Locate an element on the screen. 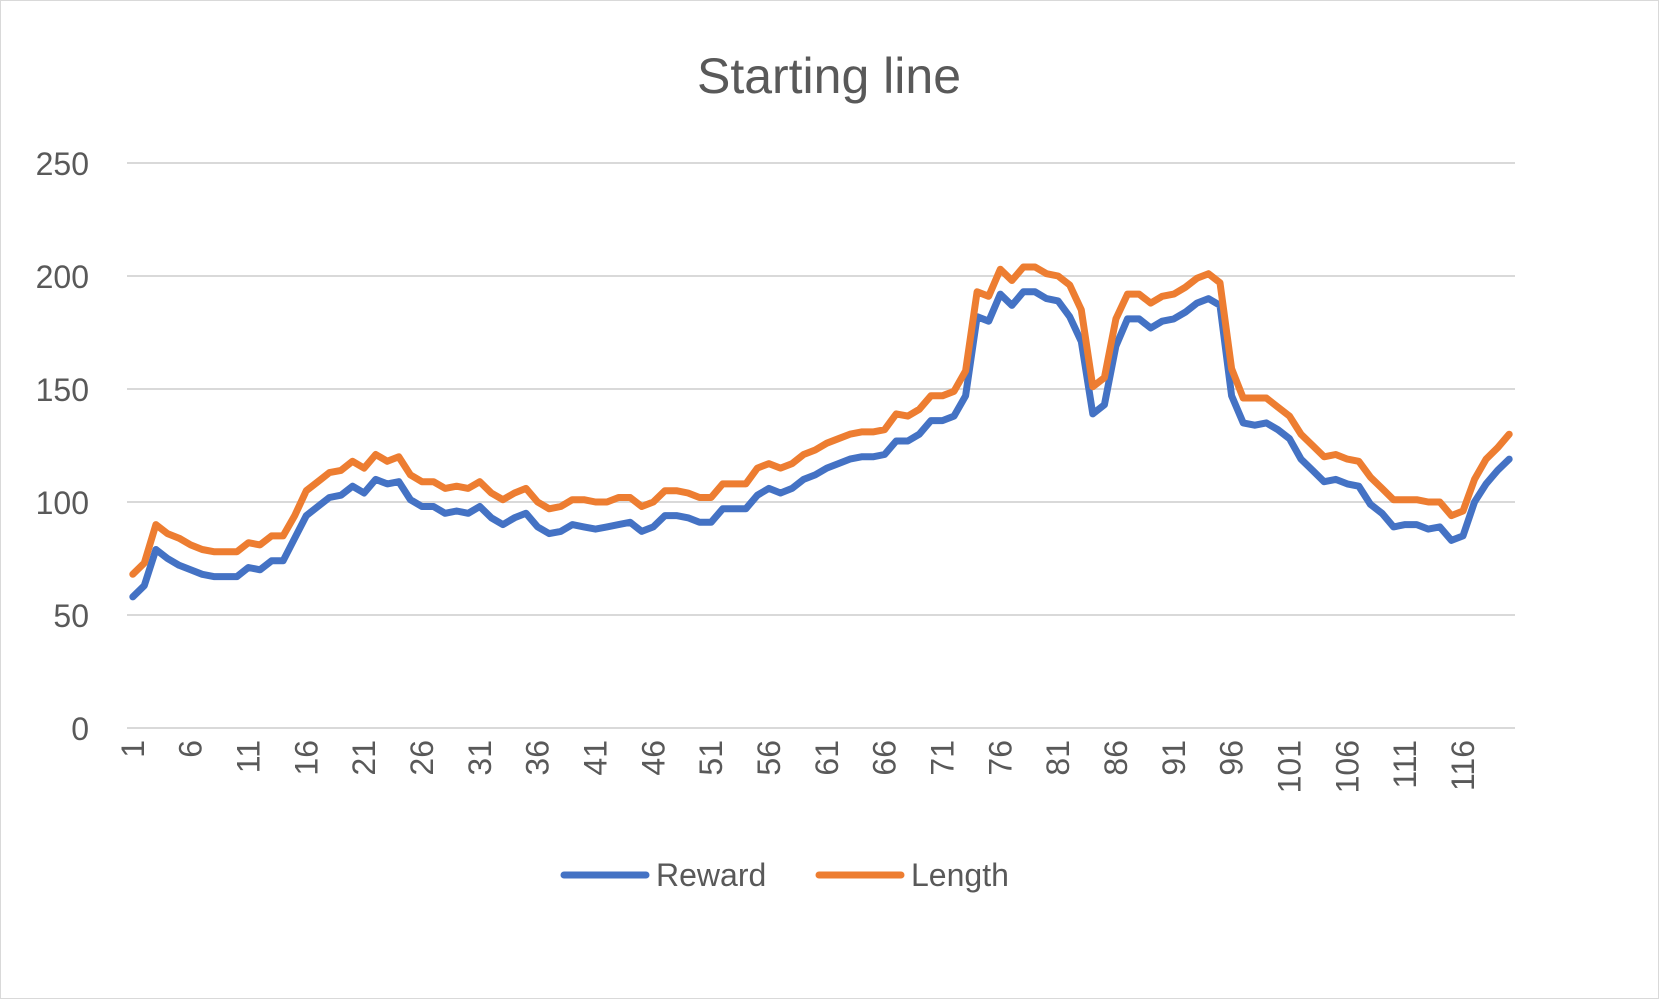 The width and height of the screenshot is (1659, 999). x-tick: 116 is located at coordinates (1463, 765).